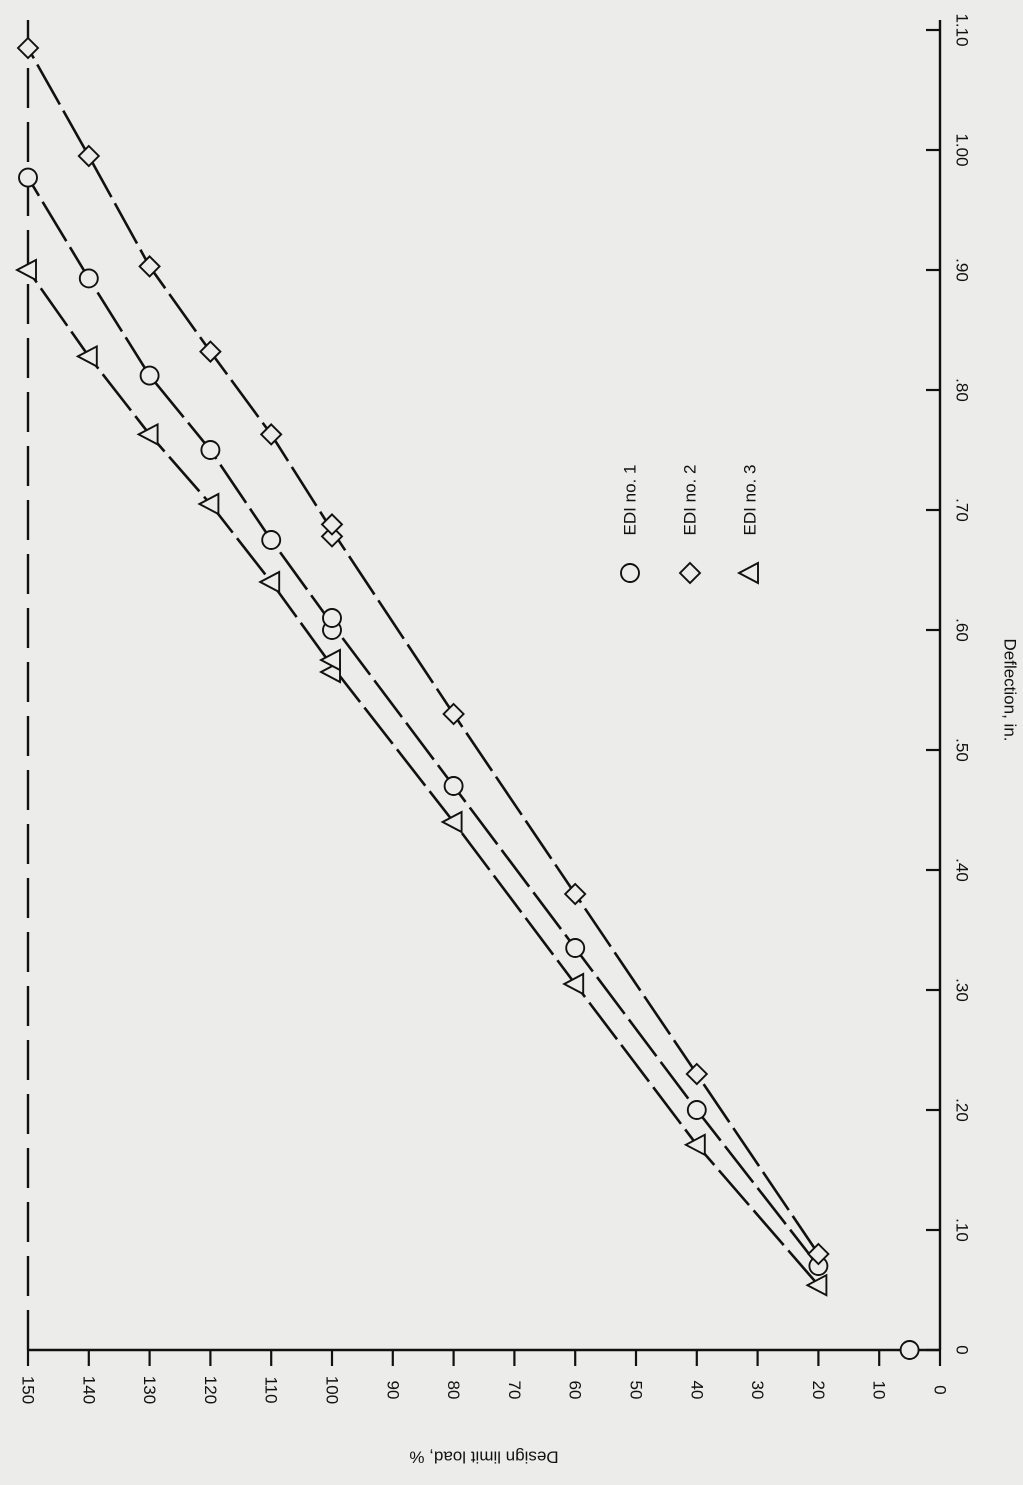  Describe the element at coordinates (690, 500) in the screenshot. I see `legend-label-2: EDI no. 2` at that location.